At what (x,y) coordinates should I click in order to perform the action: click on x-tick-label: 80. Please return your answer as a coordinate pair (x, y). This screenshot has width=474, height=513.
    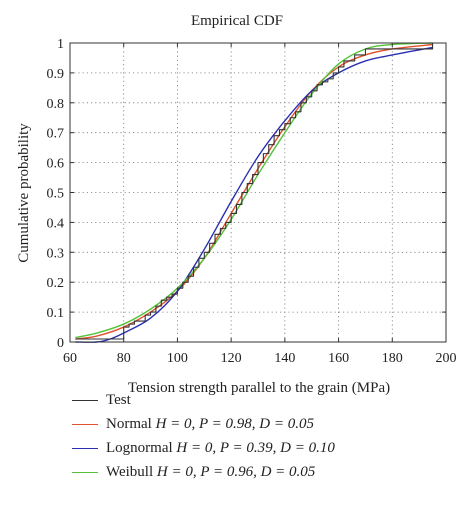
    Looking at the image, I should click on (124, 358).